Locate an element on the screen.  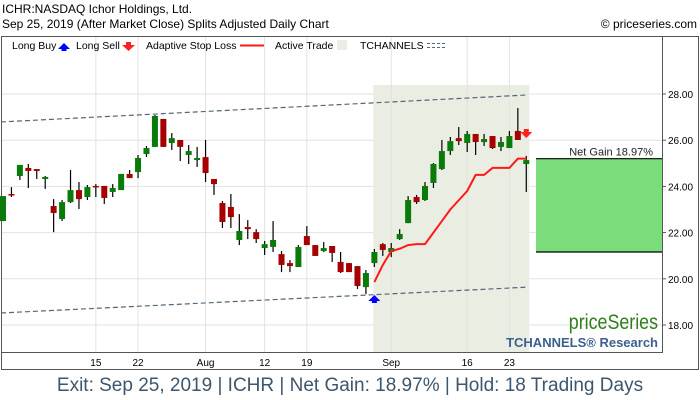
legend-tchannels: TCHANNELS is located at coordinates (392, 46).